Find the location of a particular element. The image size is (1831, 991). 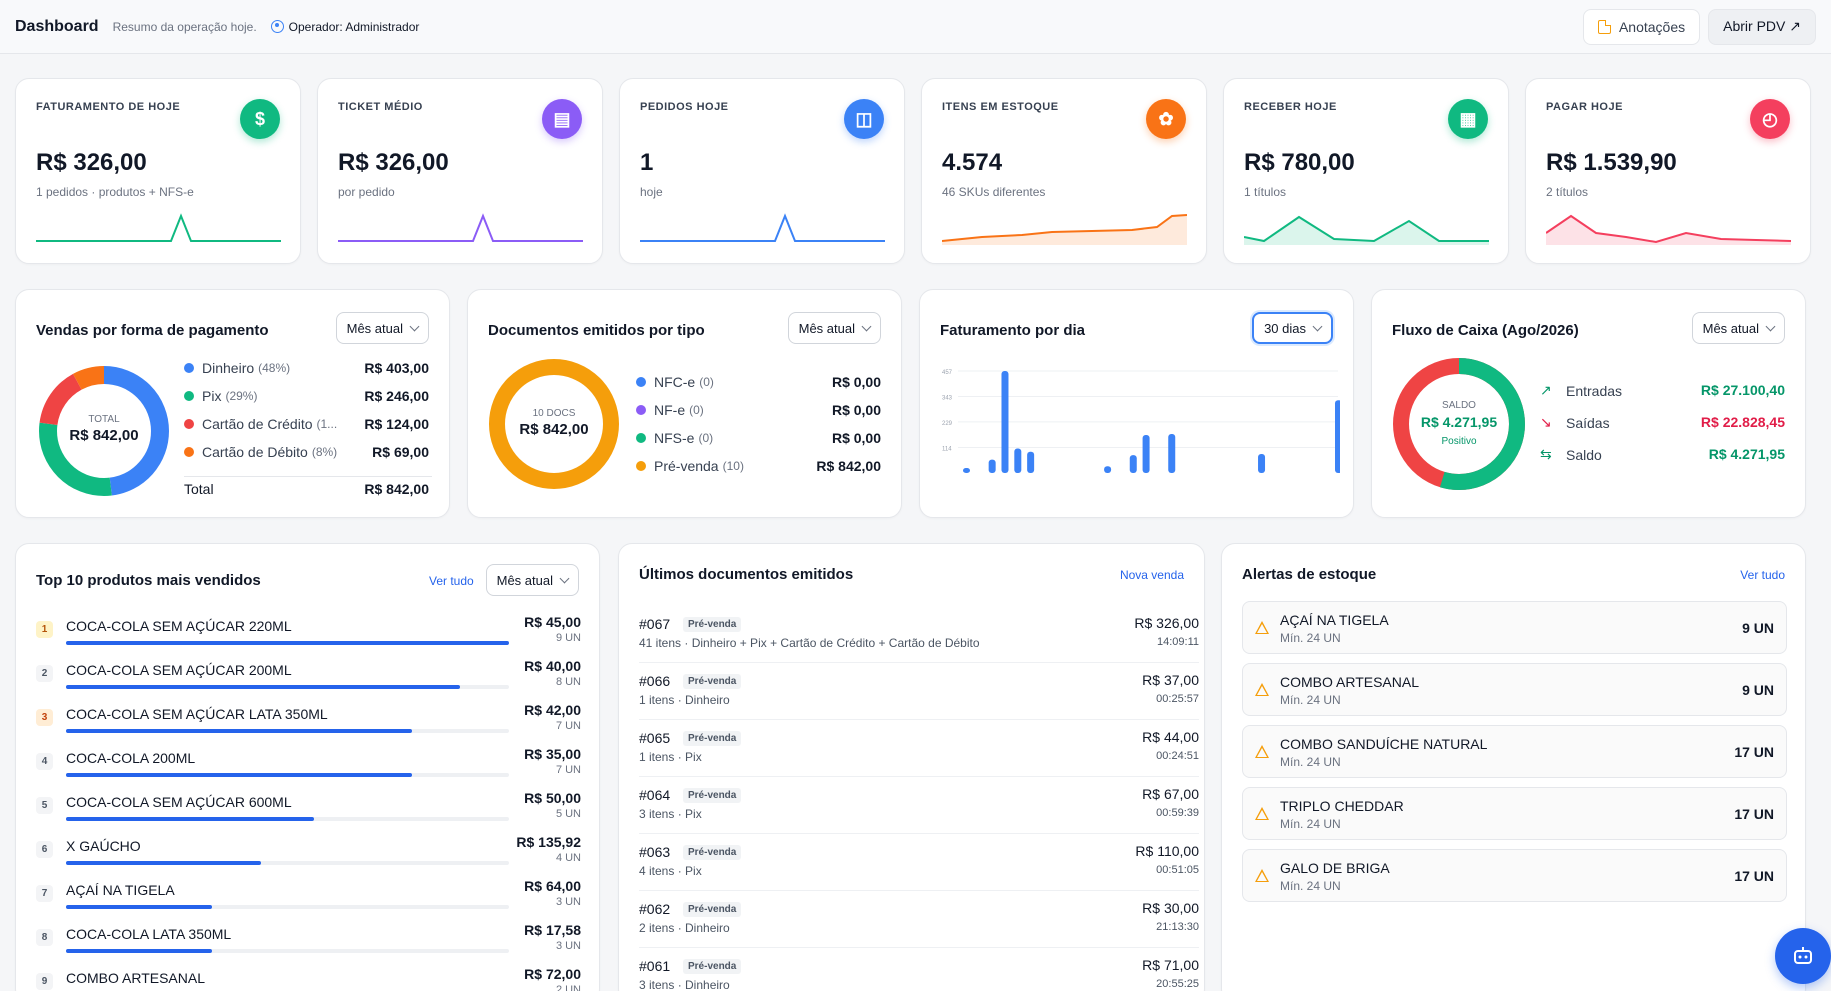

documents-donut-chart is located at coordinates (554, 424).